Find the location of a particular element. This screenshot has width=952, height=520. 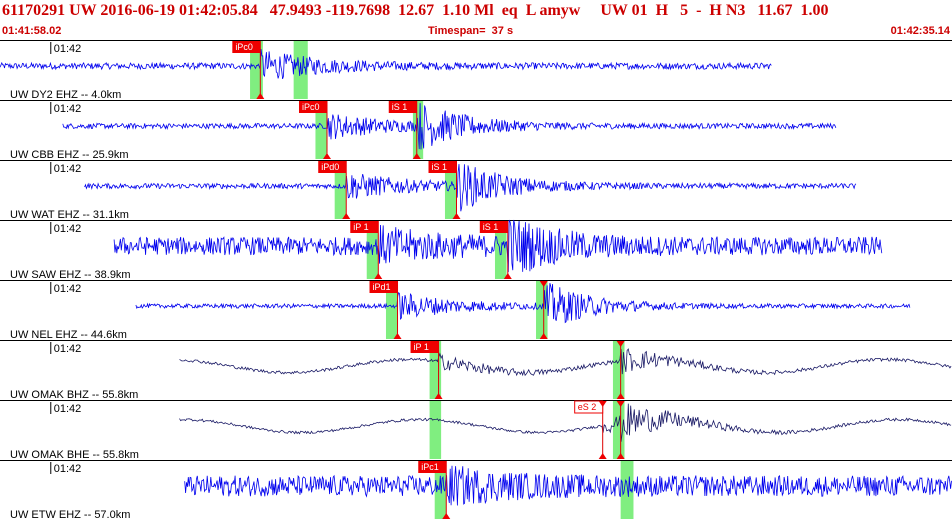

station-label: UW DY2 EHZ -- 4.0km is located at coordinates (65, 95).